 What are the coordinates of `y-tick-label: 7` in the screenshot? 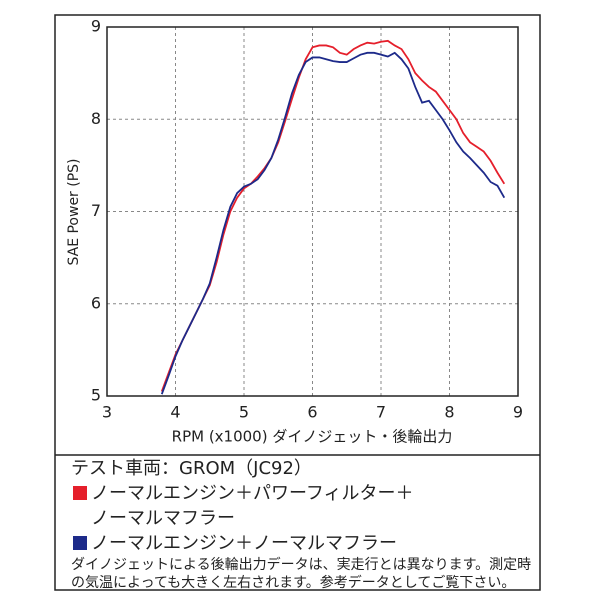 It's located at (96, 210).